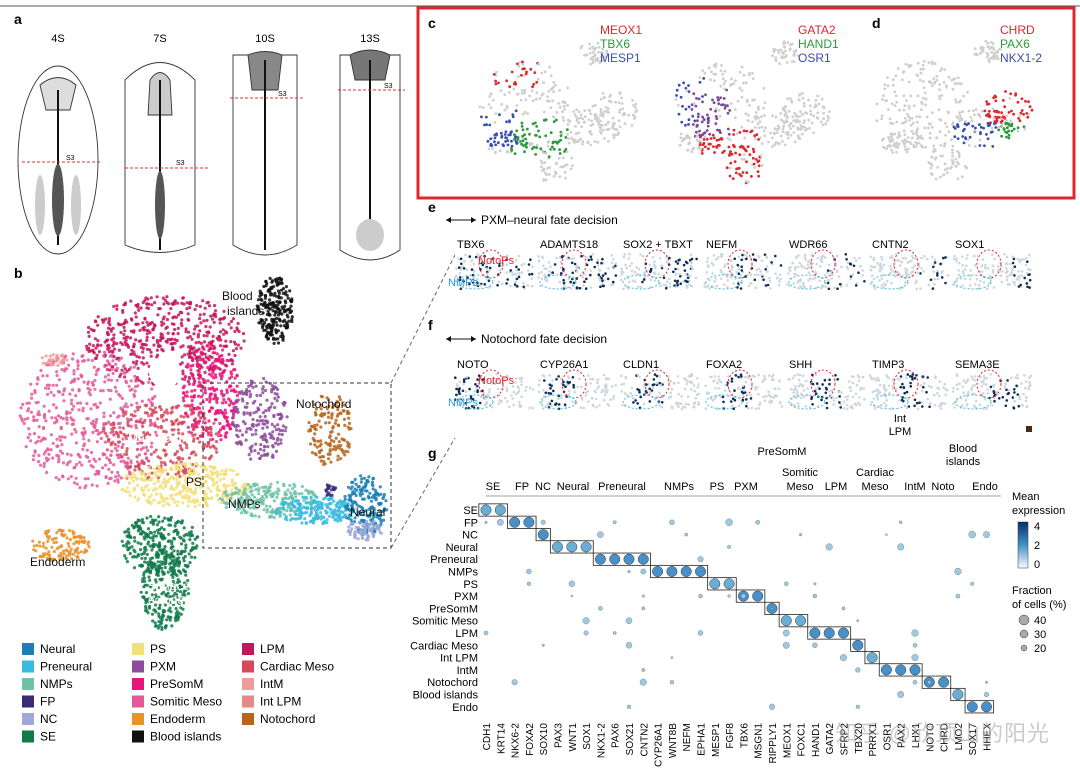 This screenshot has height=768, width=1080. I want to click on legend-swatch, so click(248, 684).